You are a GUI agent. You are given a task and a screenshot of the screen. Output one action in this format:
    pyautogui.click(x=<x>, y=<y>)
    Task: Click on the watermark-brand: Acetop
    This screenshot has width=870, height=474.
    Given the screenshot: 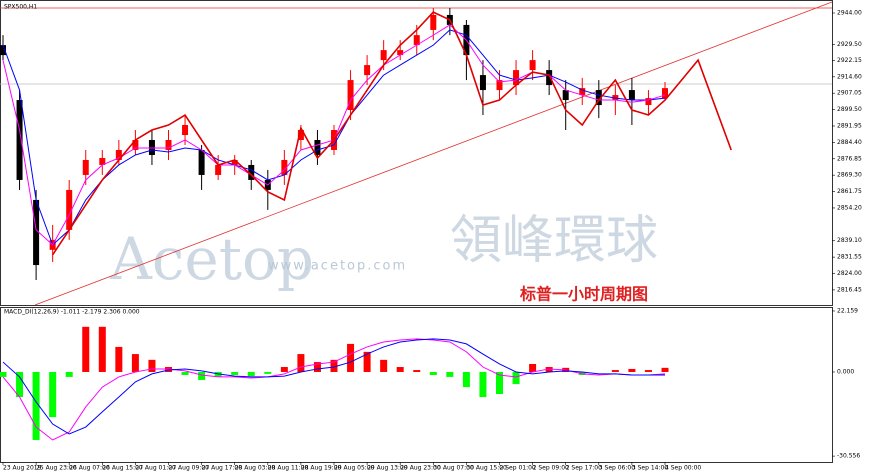 What is the action you would take?
    pyautogui.click(x=211, y=259)
    